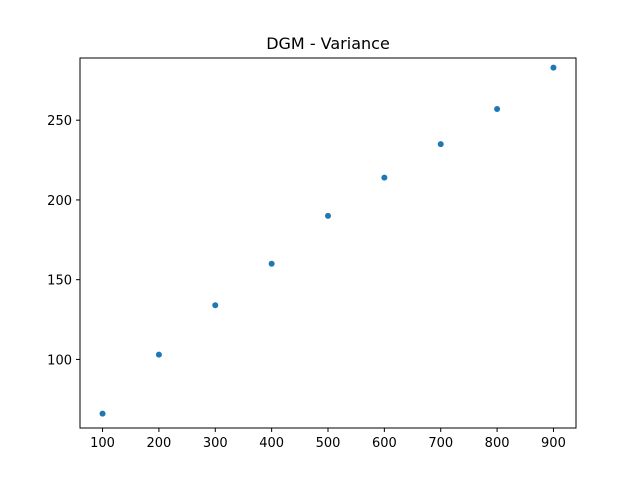 The image size is (640, 480). I want to click on y-tick-label: 250, so click(59, 121).